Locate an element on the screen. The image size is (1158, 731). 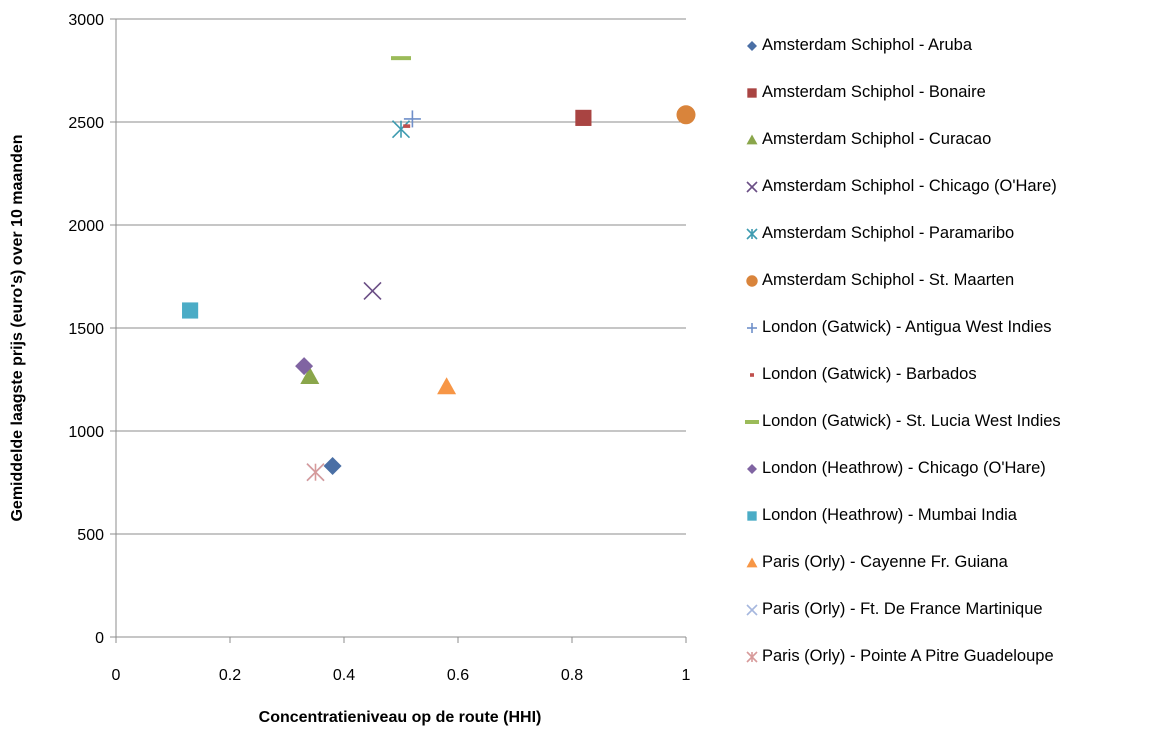
legend-item: London (Heathrow) - Mumbai India is located at coordinates (949, 515).